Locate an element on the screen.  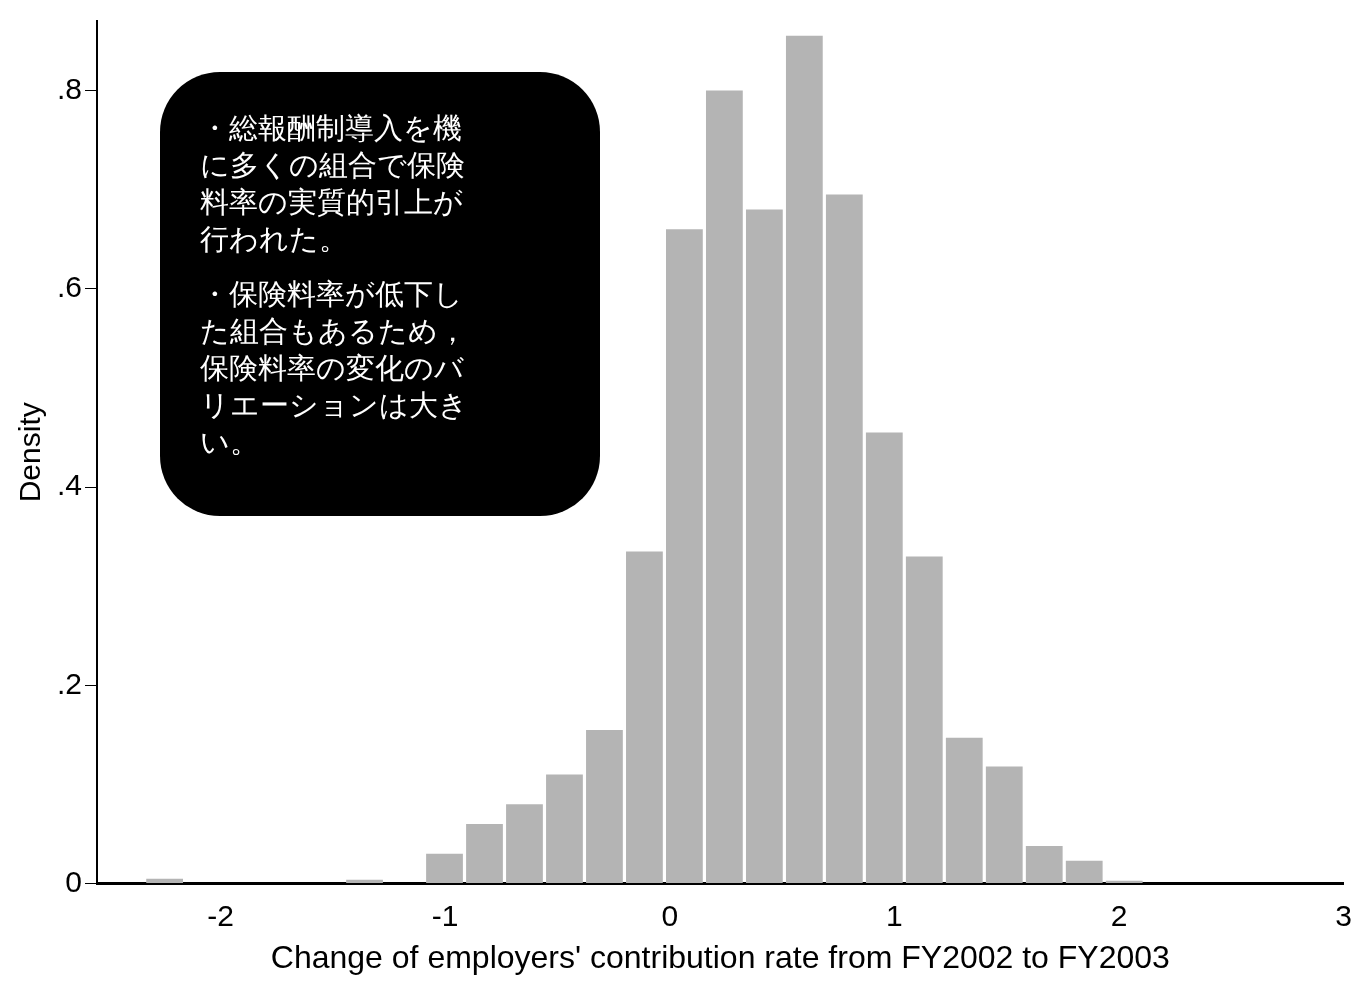
x-tick-label: 1 is located at coordinates (894, 915).